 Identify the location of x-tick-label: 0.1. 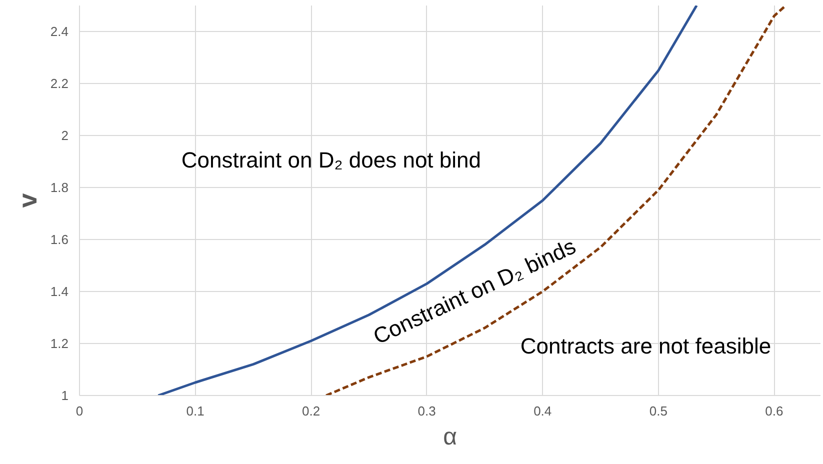
(195, 411).